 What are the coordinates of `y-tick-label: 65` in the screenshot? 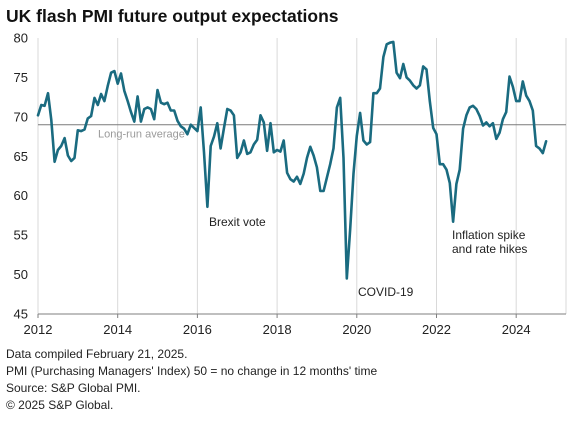 It's located at (21, 156).